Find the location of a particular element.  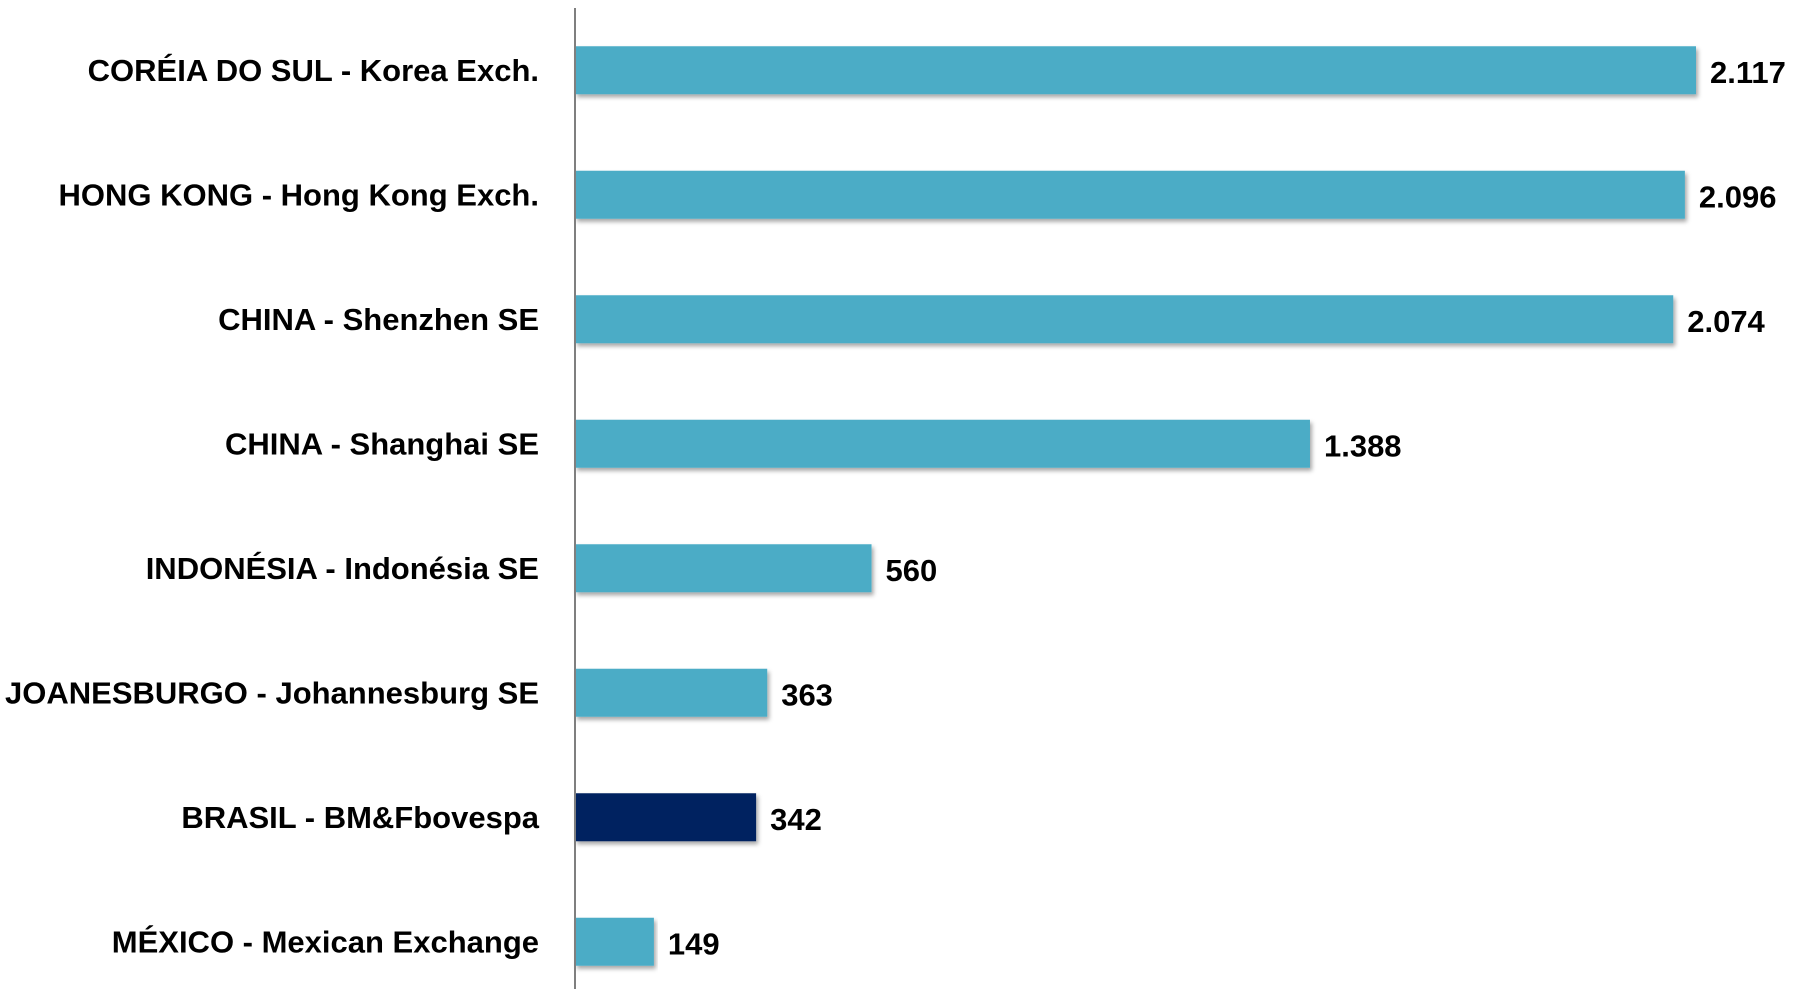

category-label-7: MÉXICO - Mexican Exchange is located at coordinates (325, 941).